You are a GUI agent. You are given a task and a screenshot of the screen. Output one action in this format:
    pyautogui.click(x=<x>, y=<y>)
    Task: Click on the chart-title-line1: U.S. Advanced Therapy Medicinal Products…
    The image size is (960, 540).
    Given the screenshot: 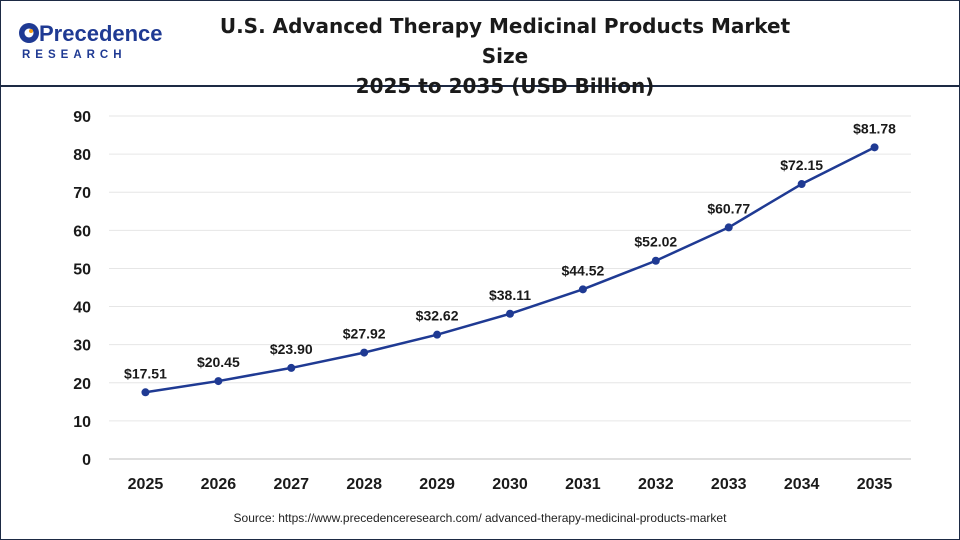 What is the action you would take?
    pyautogui.click(x=505, y=41)
    